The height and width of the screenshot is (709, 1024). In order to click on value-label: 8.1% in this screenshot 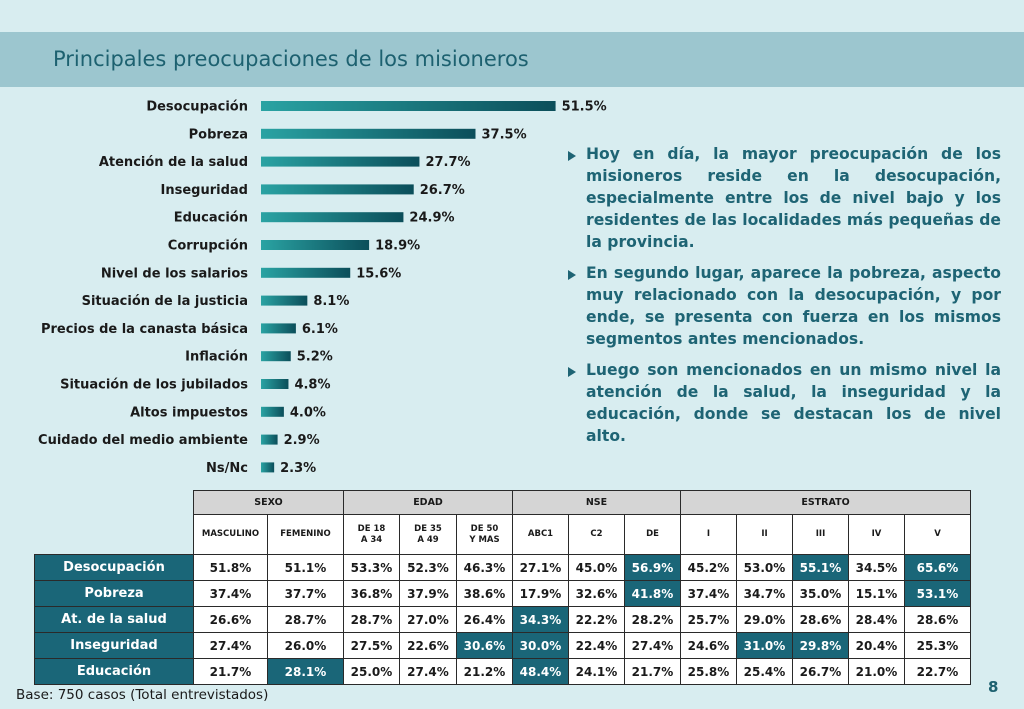, I will do `click(331, 301)`.